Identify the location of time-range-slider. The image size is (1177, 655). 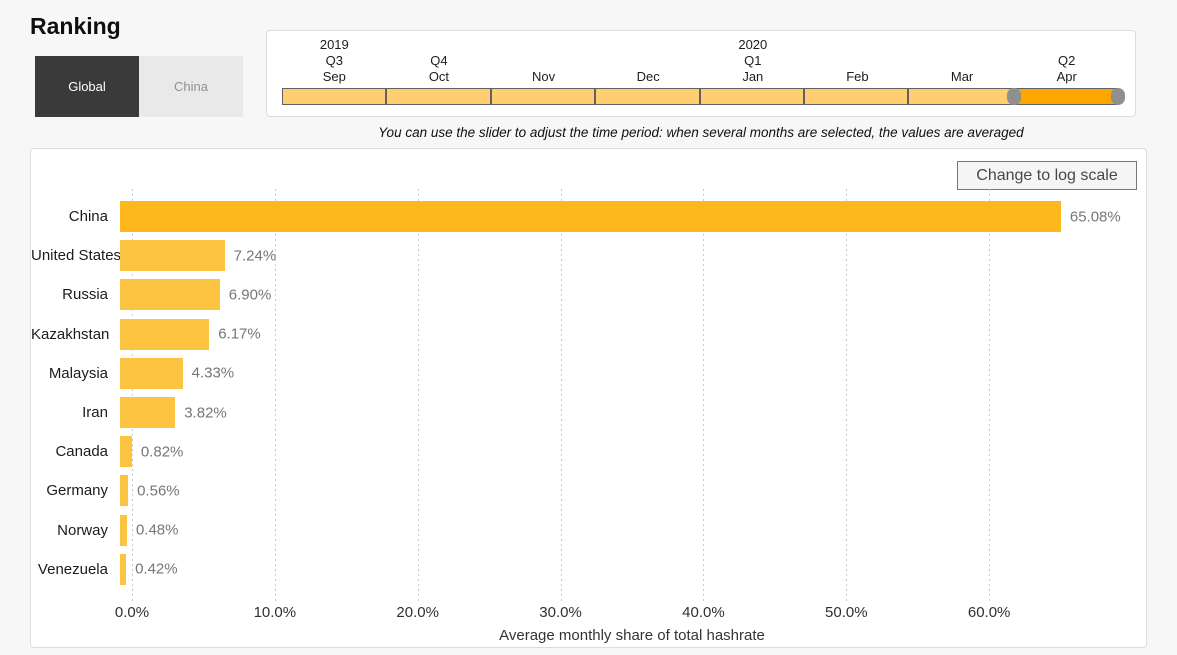
(703, 96).